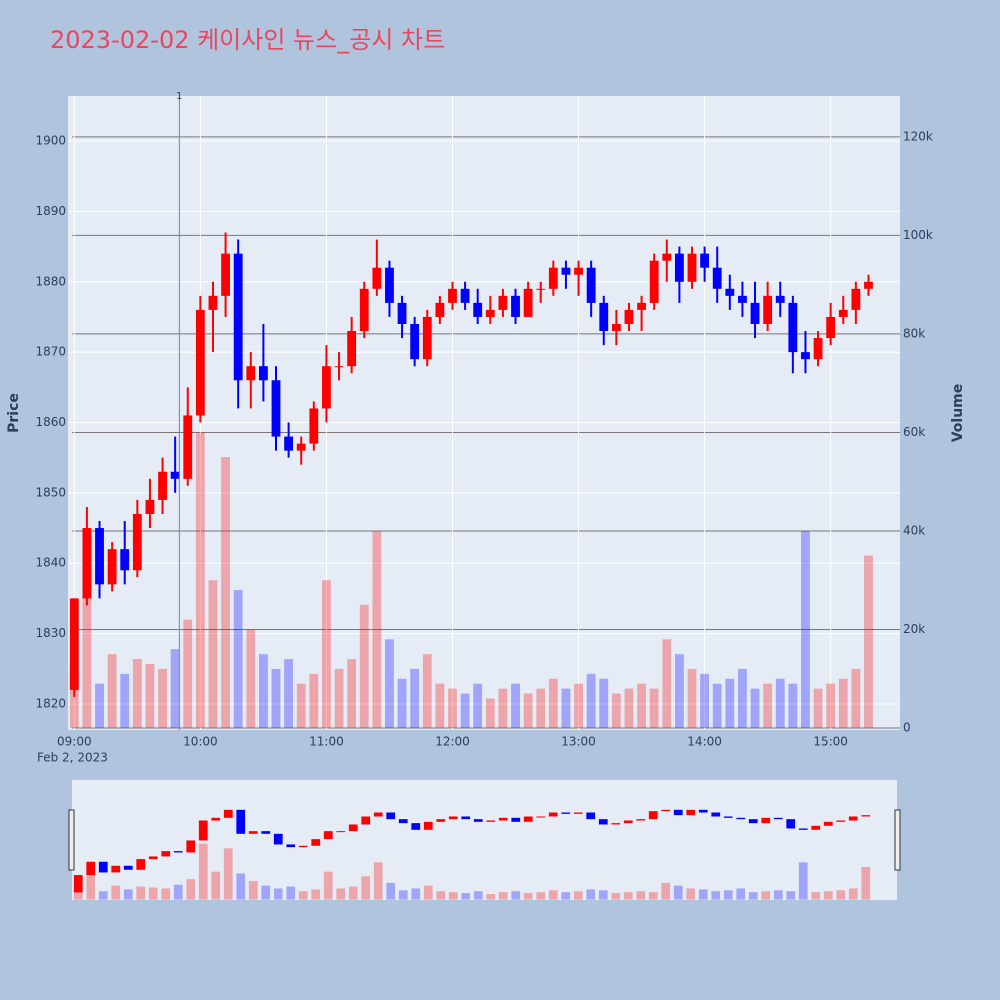  What do you see at coordinates (50, 281) in the screenshot?
I see `y-tick-label: 1880` at bounding box center [50, 281].